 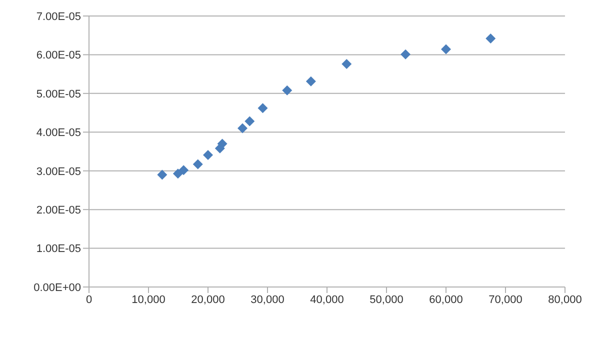 What do you see at coordinates (565, 300) in the screenshot?
I see `x-tick-label: 80,000` at bounding box center [565, 300].